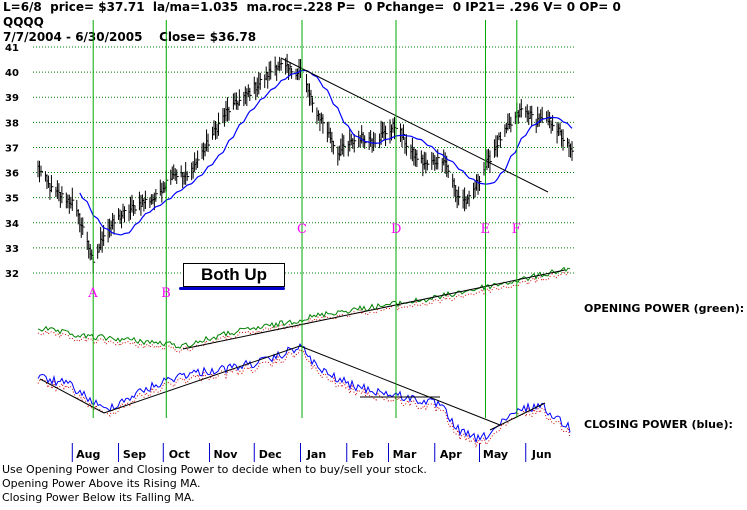 Image resolution: width=747 pixels, height=510 pixels. Describe the element at coordinates (166, 293) in the screenshot. I see `event-label: B` at that location.